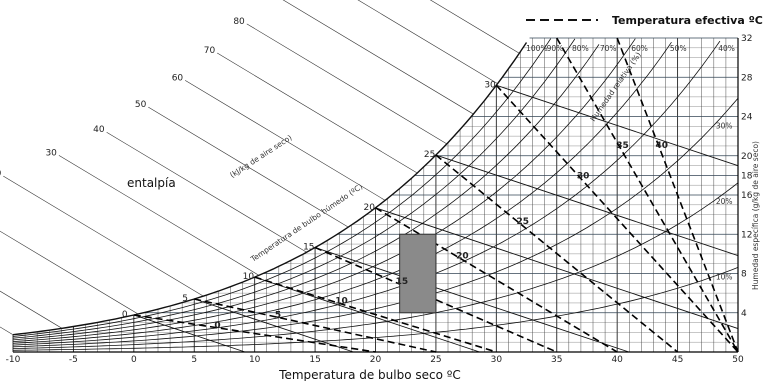  Describe the element at coordinates (747, 118) in the screenshot. I see `y-tick-label: 24` at that location.